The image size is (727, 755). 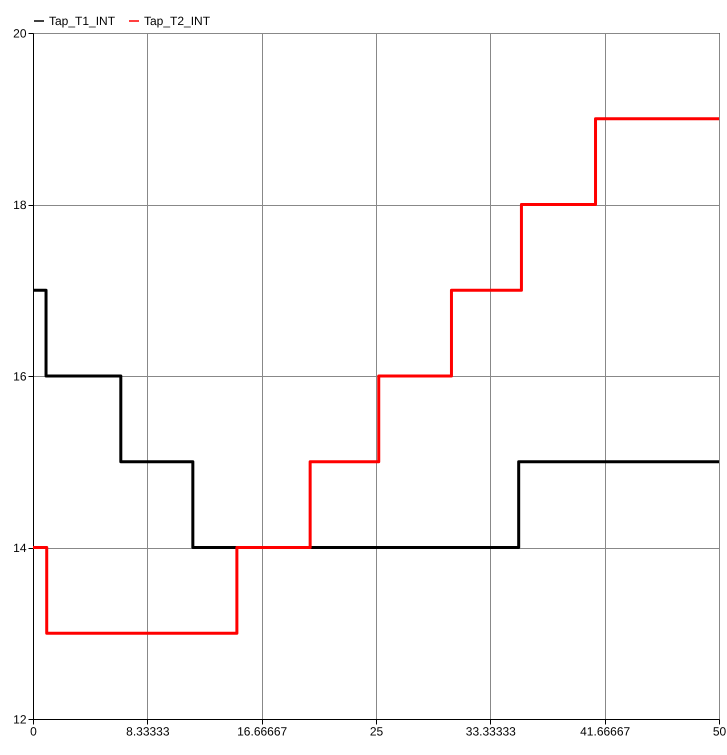 I want to click on x-tick-label: 0, so click(x=34, y=731).